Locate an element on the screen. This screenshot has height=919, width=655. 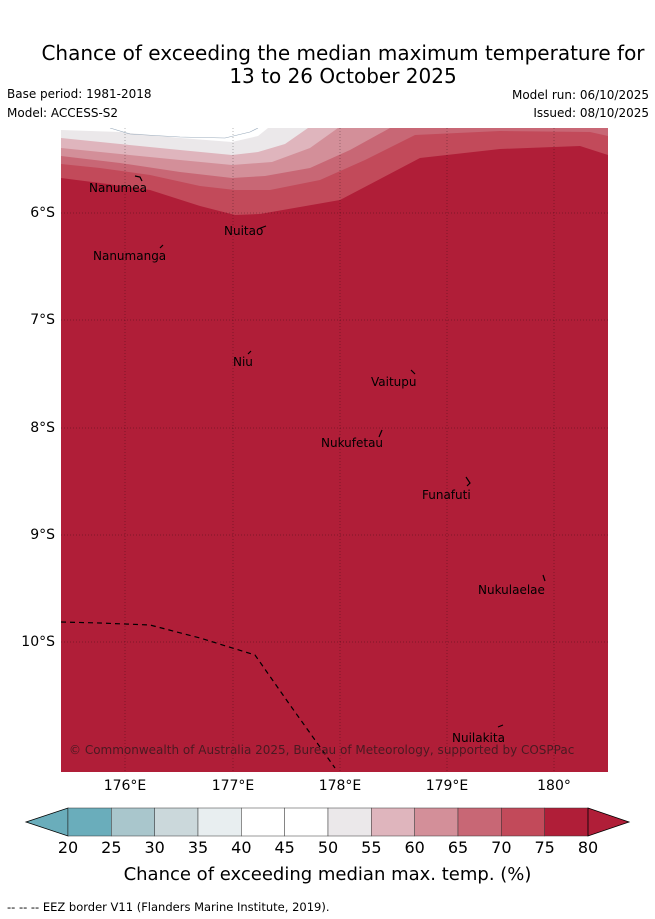
colorbar-tick-label: 75 is located at coordinates (544, 847).